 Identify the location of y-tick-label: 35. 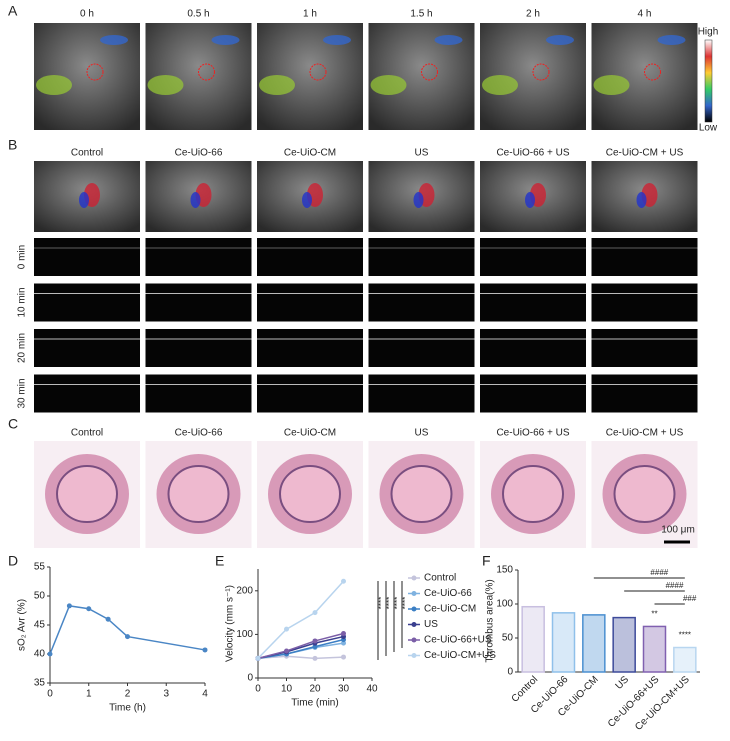
(40, 683).